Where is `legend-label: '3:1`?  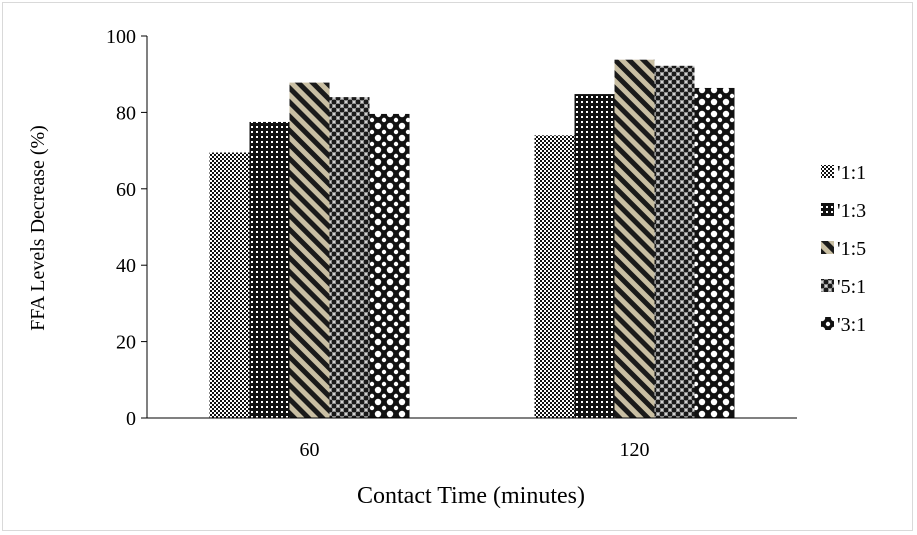
legend-label: '3:1 is located at coordinates (851, 325).